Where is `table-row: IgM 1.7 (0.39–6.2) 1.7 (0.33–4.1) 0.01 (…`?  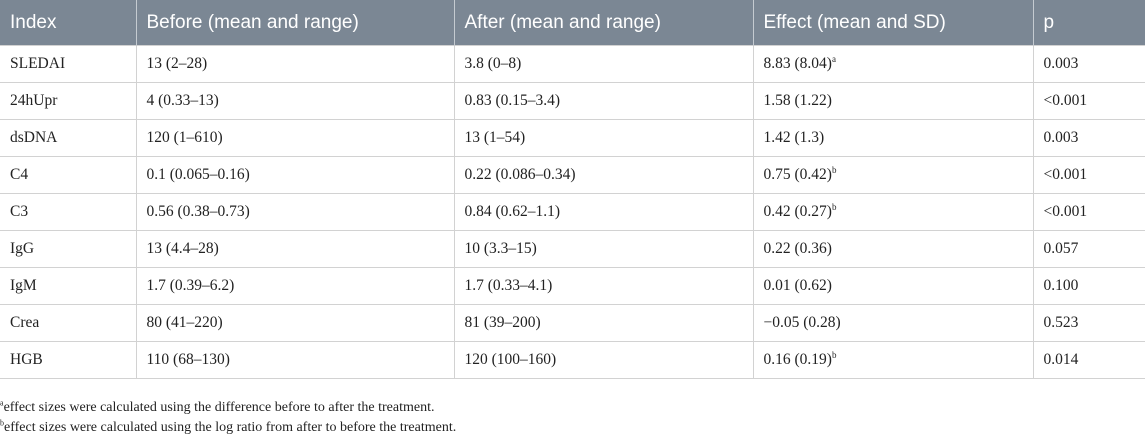 table-row: IgM 1.7 (0.39–6.2) 1.7 (0.33–4.1) 0.01 (… is located at coordinates (572, 286).